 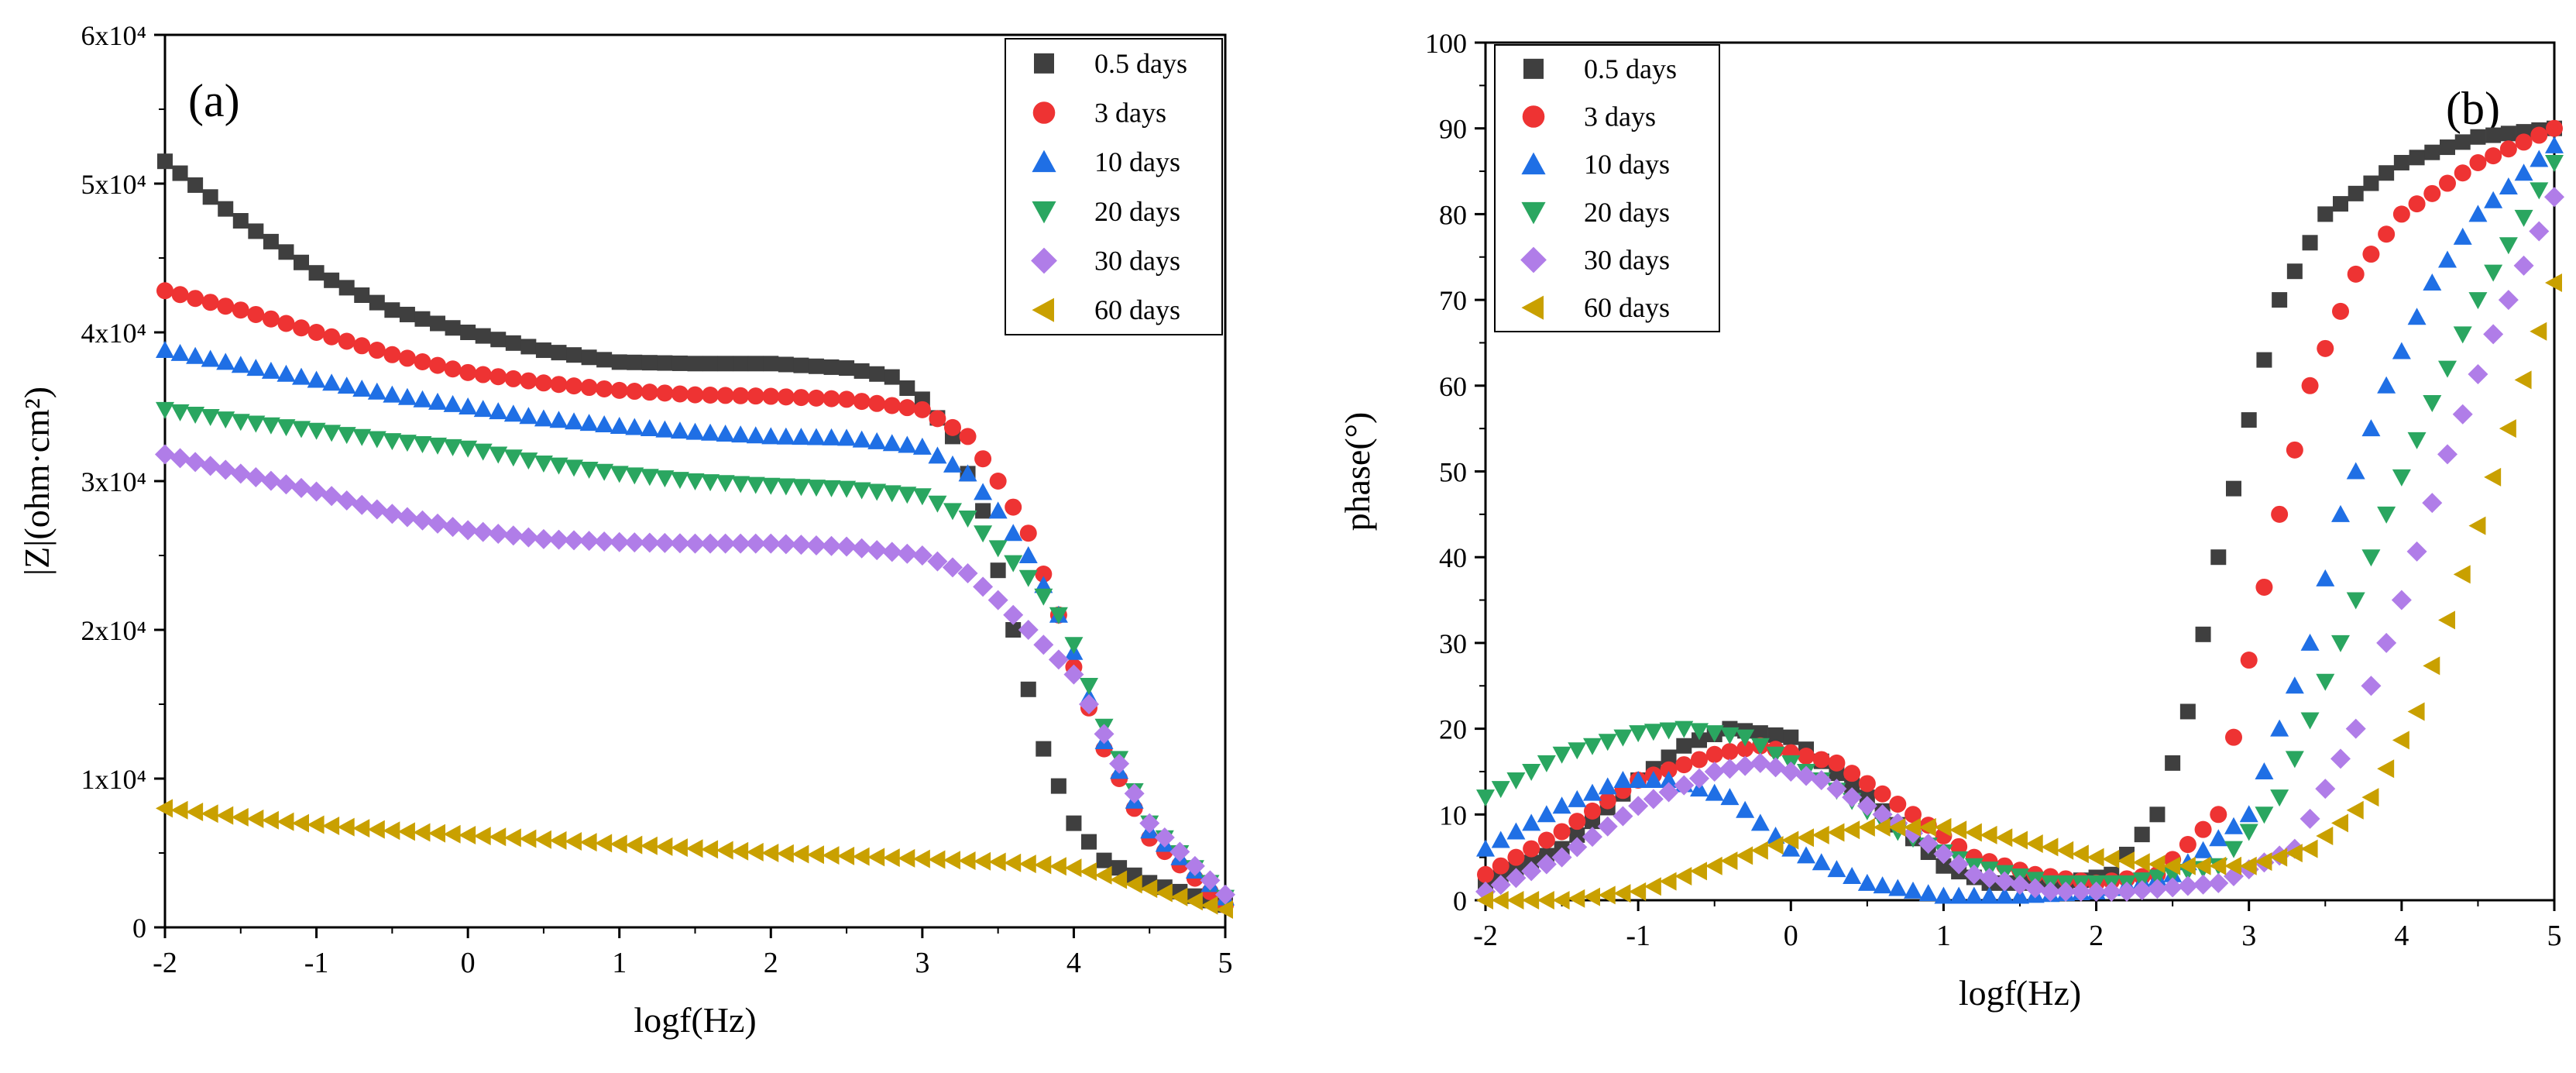 What do you see at coordinates (1627, 212) in the screenshot?
I see `legend-label: 20 days` at bounding box center [1627, 212].